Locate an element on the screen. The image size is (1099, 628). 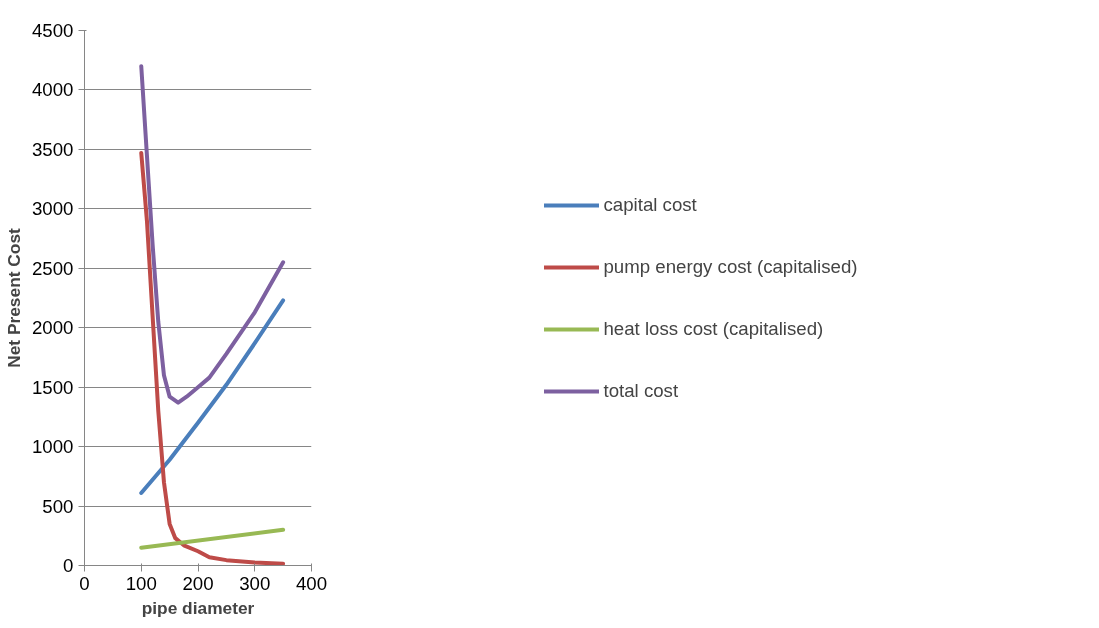
y-tick-label: 0 is located at coordinates (68, 565).